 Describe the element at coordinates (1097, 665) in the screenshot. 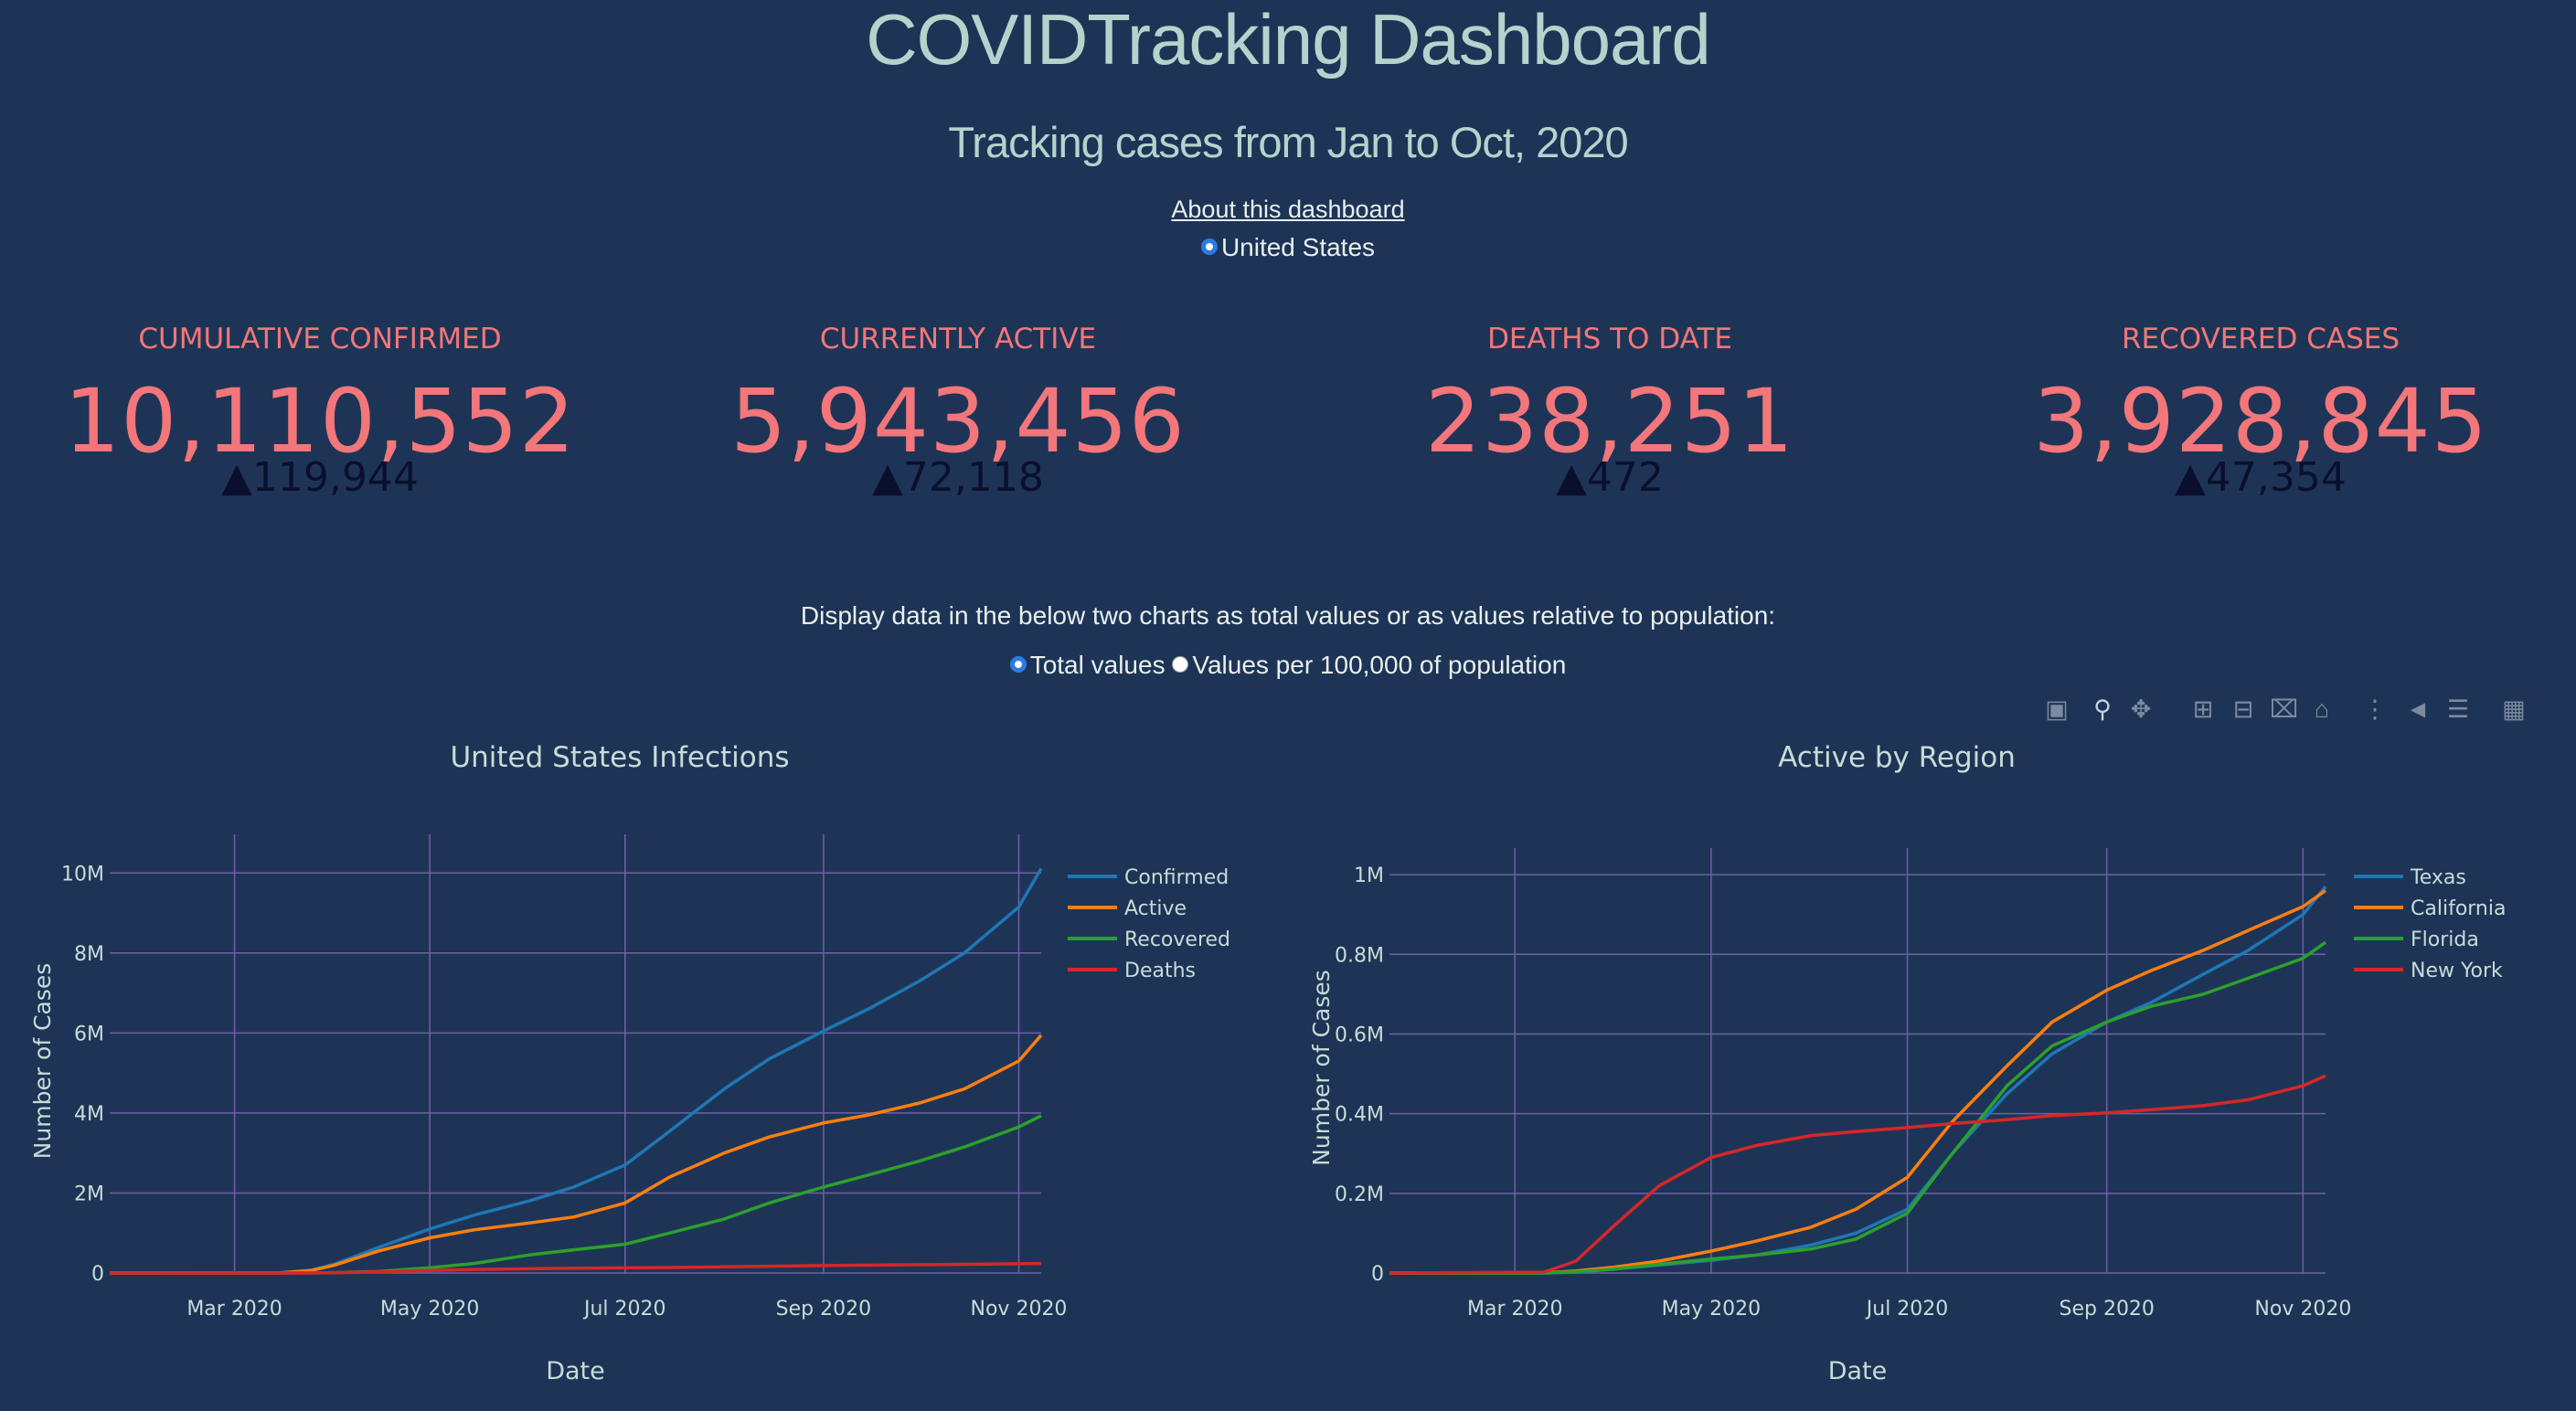

I see `radio-total-values-label: Total values` at that location.